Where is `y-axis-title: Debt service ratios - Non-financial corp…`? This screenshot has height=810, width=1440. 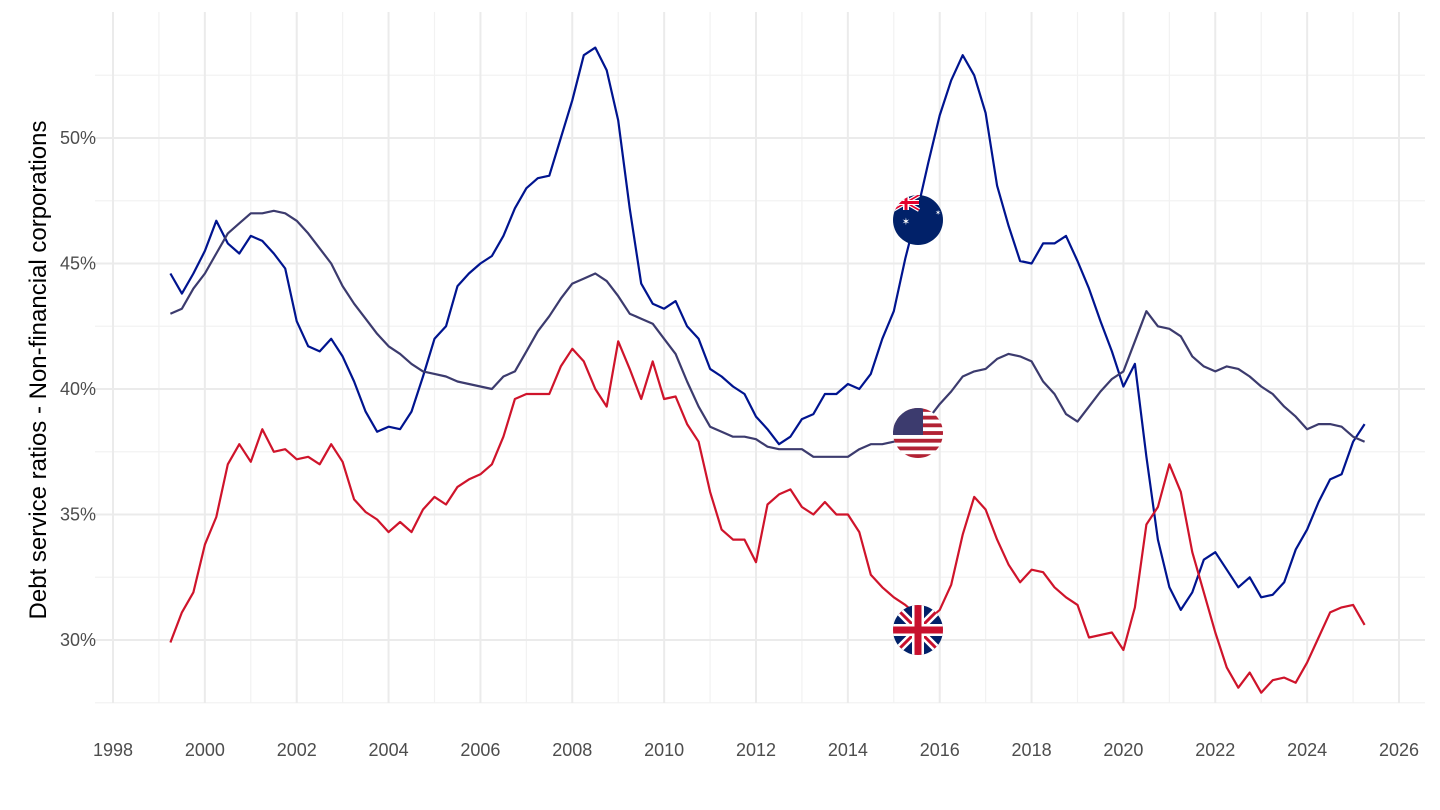
y-axis-title: Debt service ratios - Non-financial corp… is located at coordinates (38, 370).